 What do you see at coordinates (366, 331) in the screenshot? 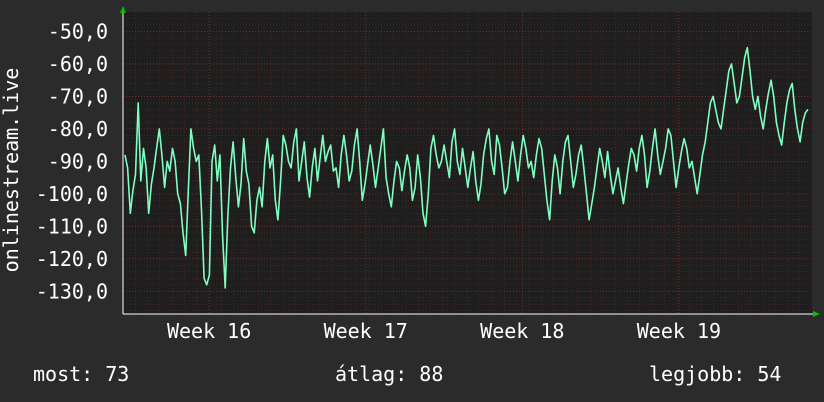
I see `x-tick-label: Week 17` at bounding box center [366, 331].